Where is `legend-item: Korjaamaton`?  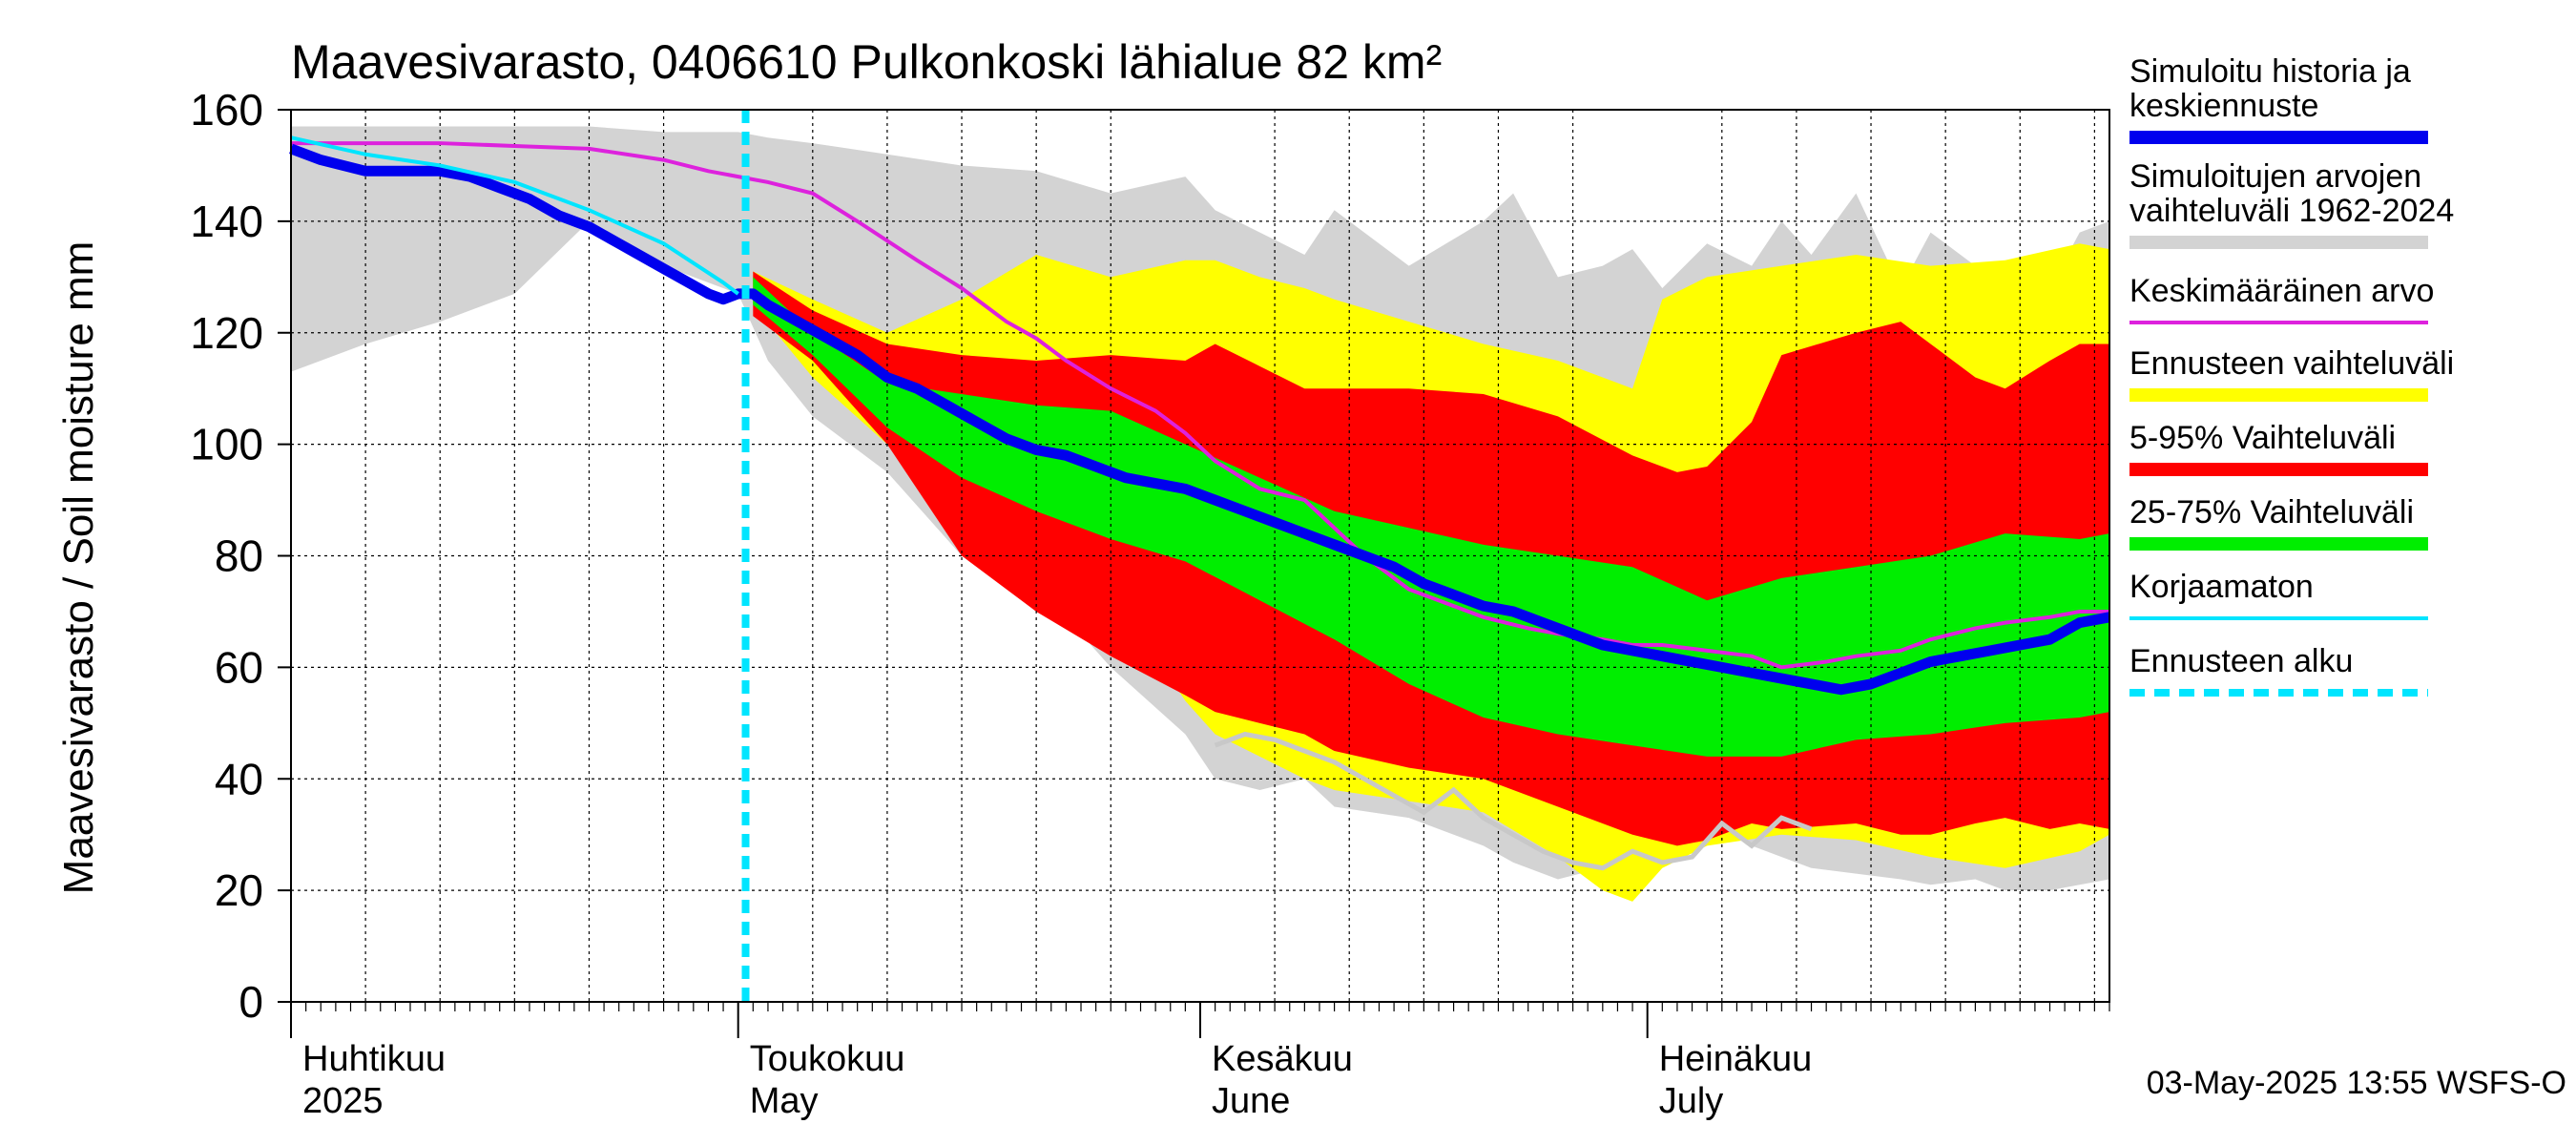 legend-item: Korjaamaton is located at coordinates (2278, 594).